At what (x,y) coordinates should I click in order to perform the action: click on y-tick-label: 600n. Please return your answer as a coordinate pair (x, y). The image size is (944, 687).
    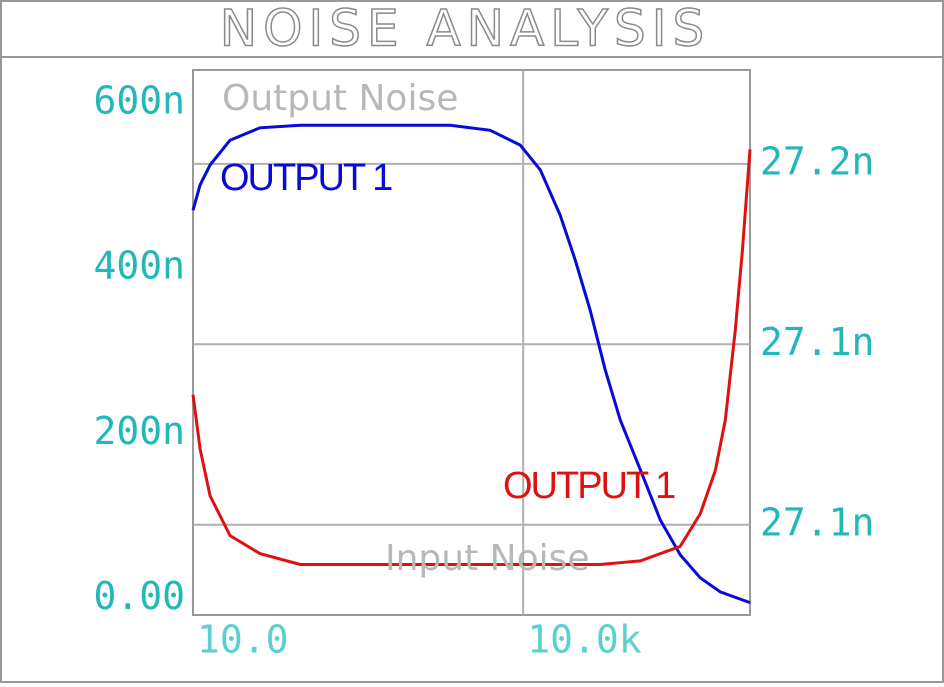
    Looking at the image, I should click on (139, 101).